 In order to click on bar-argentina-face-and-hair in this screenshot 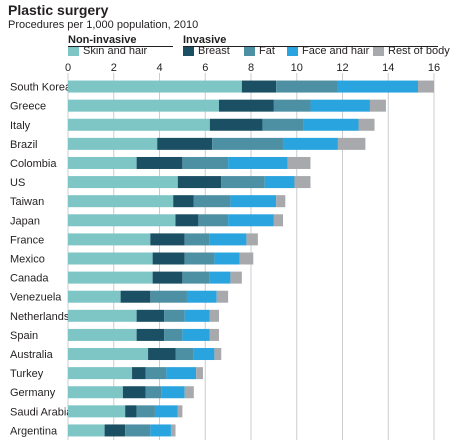, I will do `click(160, 430)`.